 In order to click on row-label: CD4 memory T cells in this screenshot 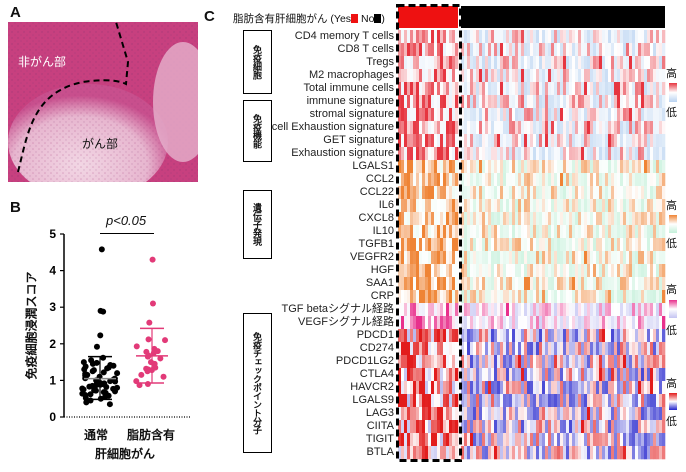, I will do `click(344, 36)`.